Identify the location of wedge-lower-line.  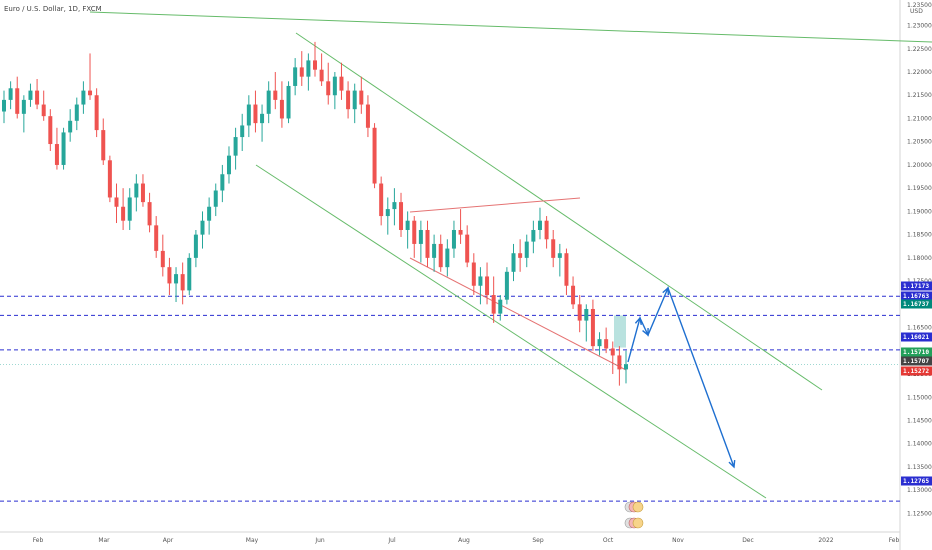
(518, 314).